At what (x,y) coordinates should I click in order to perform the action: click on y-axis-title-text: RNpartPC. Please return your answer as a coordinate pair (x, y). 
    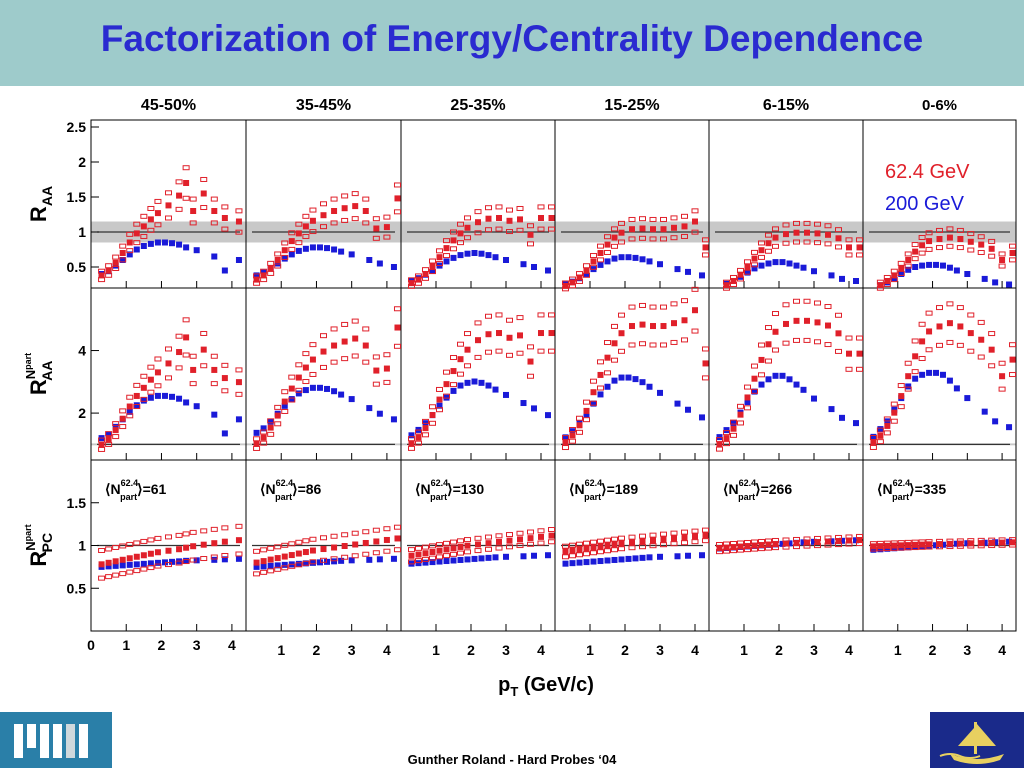
    Looking at the image, I should click on (39, 545).